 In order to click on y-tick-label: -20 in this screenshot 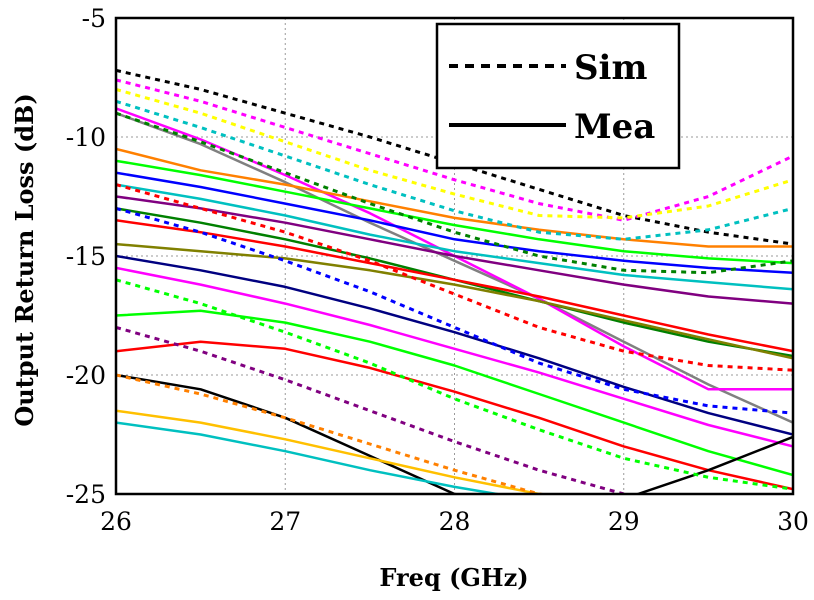, I will do `click(86, 375)`.